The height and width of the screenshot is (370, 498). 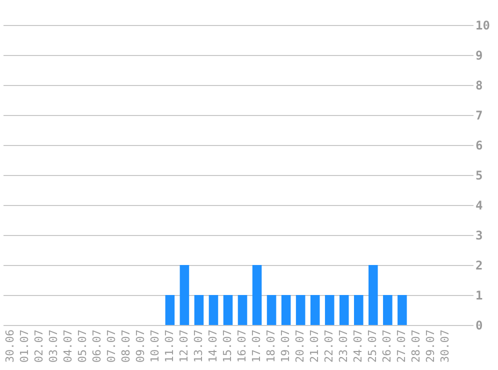 What do you see at coordinates (315, 346) in the screenshot?
I see `x-tick-label: 21.07` at bounding box center [315, 346].